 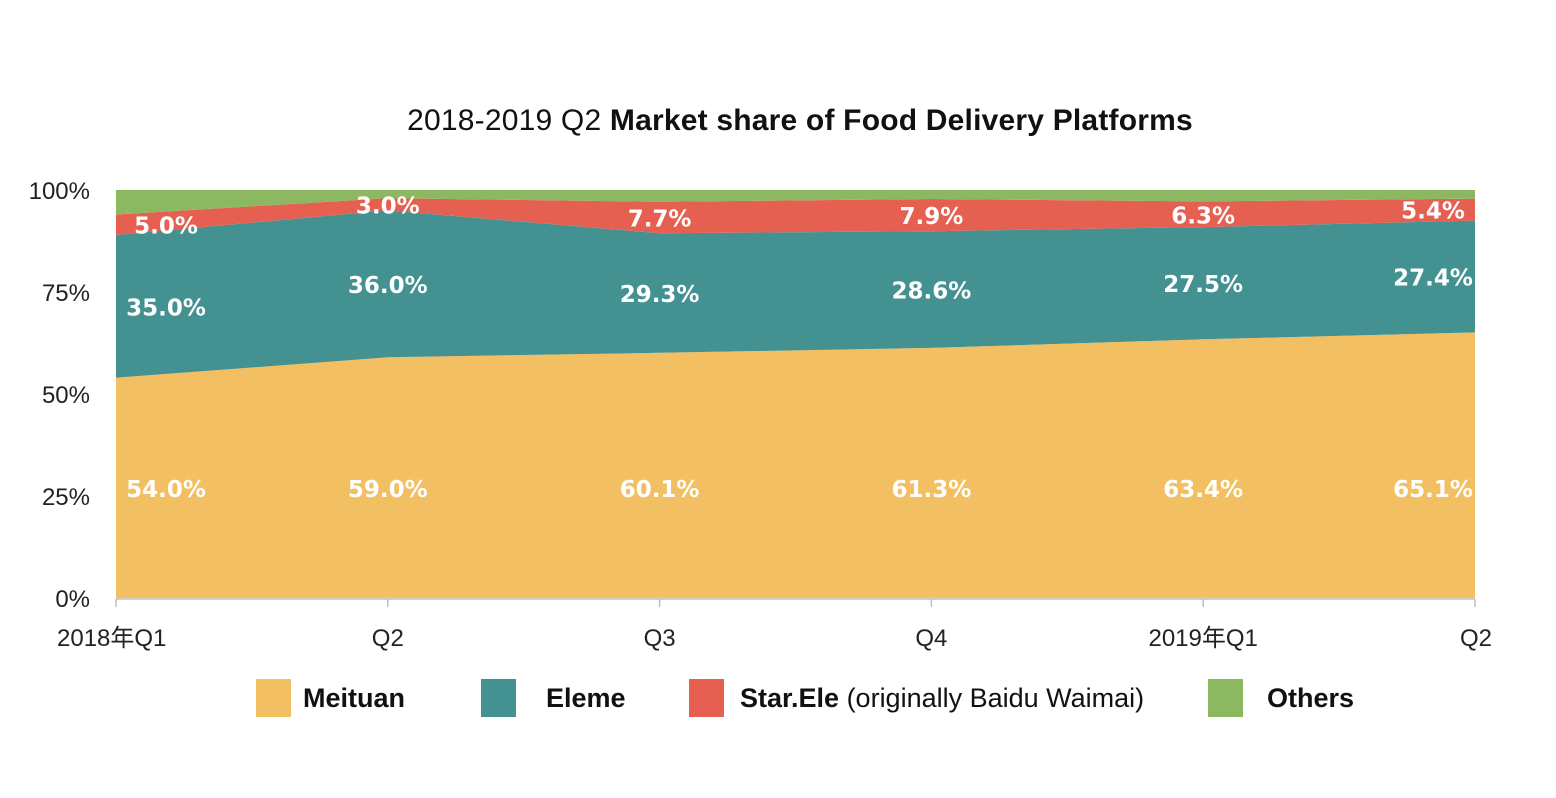 I want to click on data-label: 28.6%, so click(x=932, y=292).